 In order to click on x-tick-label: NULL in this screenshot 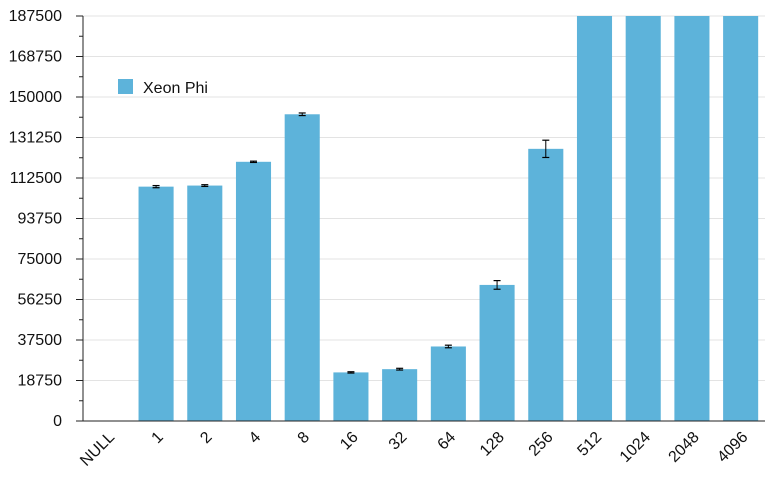, I will do `click(97, 449)`.